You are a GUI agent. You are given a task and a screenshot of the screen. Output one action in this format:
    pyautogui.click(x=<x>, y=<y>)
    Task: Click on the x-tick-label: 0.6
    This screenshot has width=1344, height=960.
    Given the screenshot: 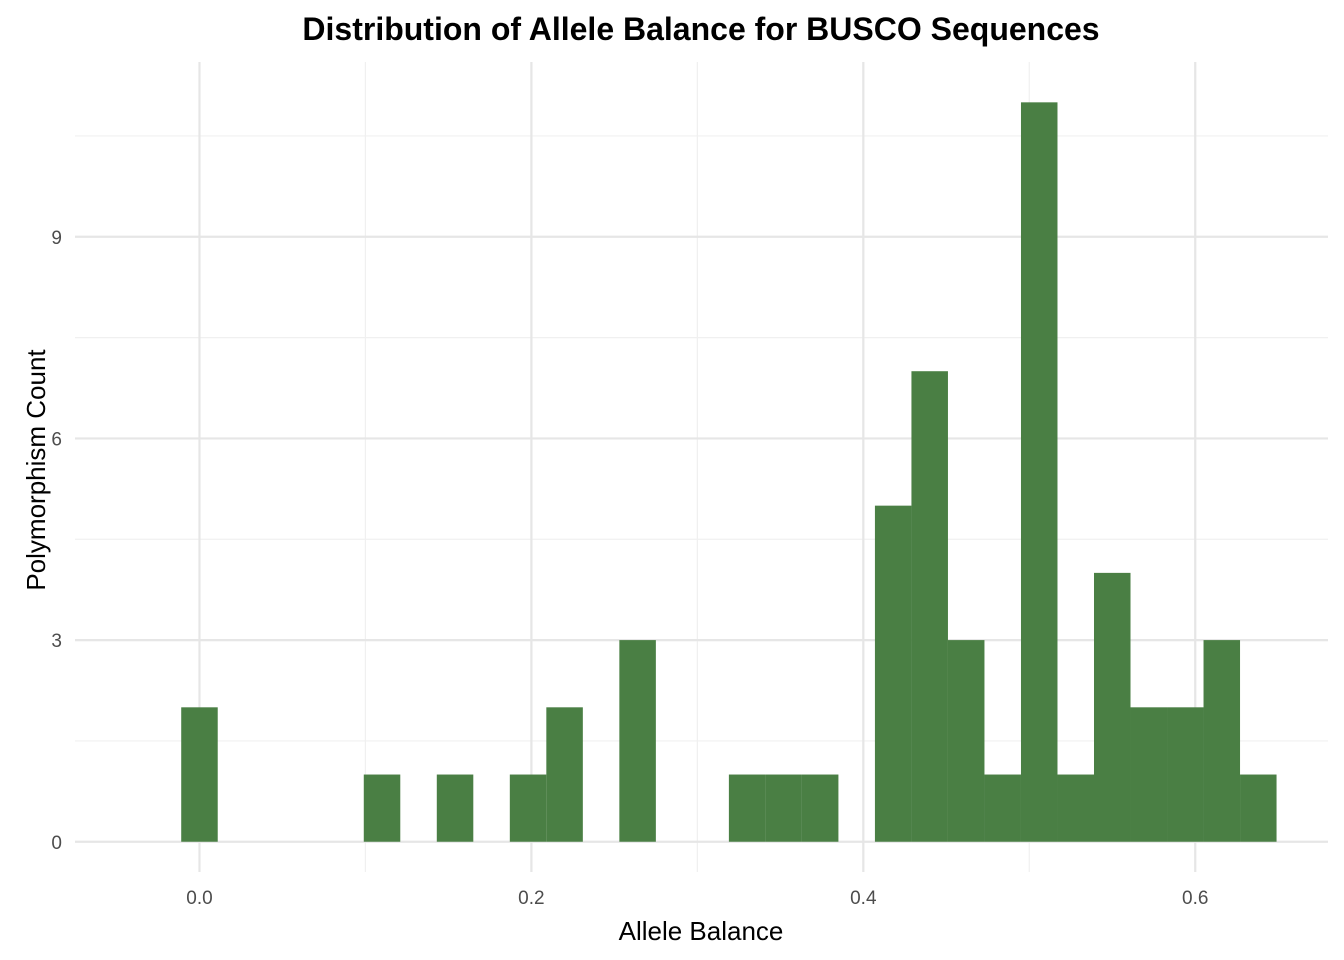 What is the action you would take?
    pyautogui.click(x=1195, y=898)
    